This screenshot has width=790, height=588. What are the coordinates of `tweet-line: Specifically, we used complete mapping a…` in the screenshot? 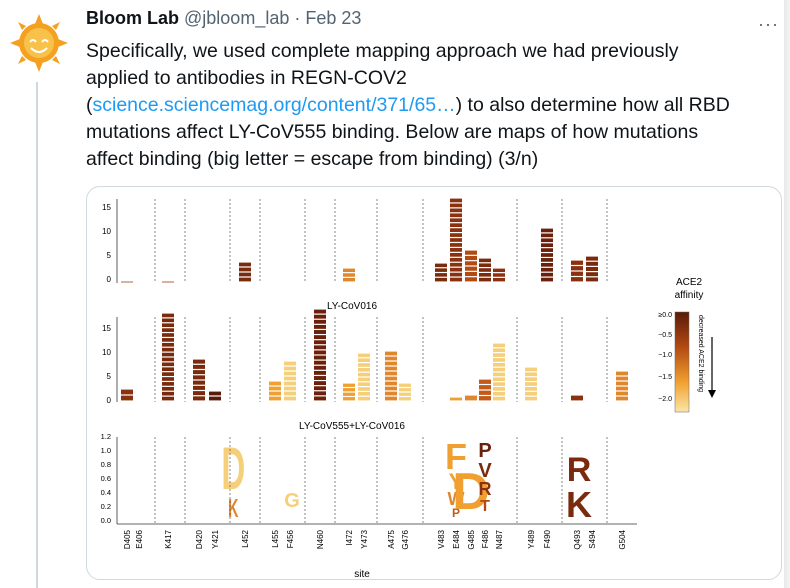 It's located at (382, 51).